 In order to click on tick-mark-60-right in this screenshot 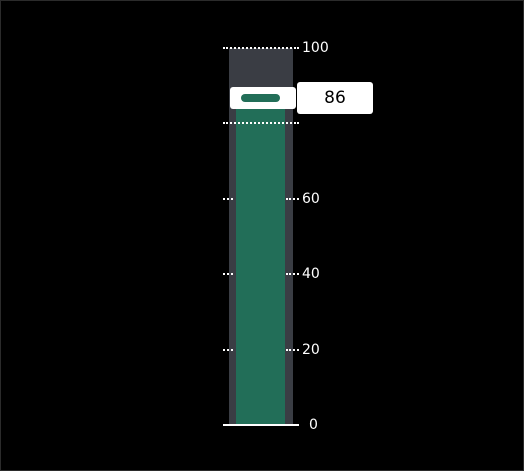, I will do `click(292, 198)`.